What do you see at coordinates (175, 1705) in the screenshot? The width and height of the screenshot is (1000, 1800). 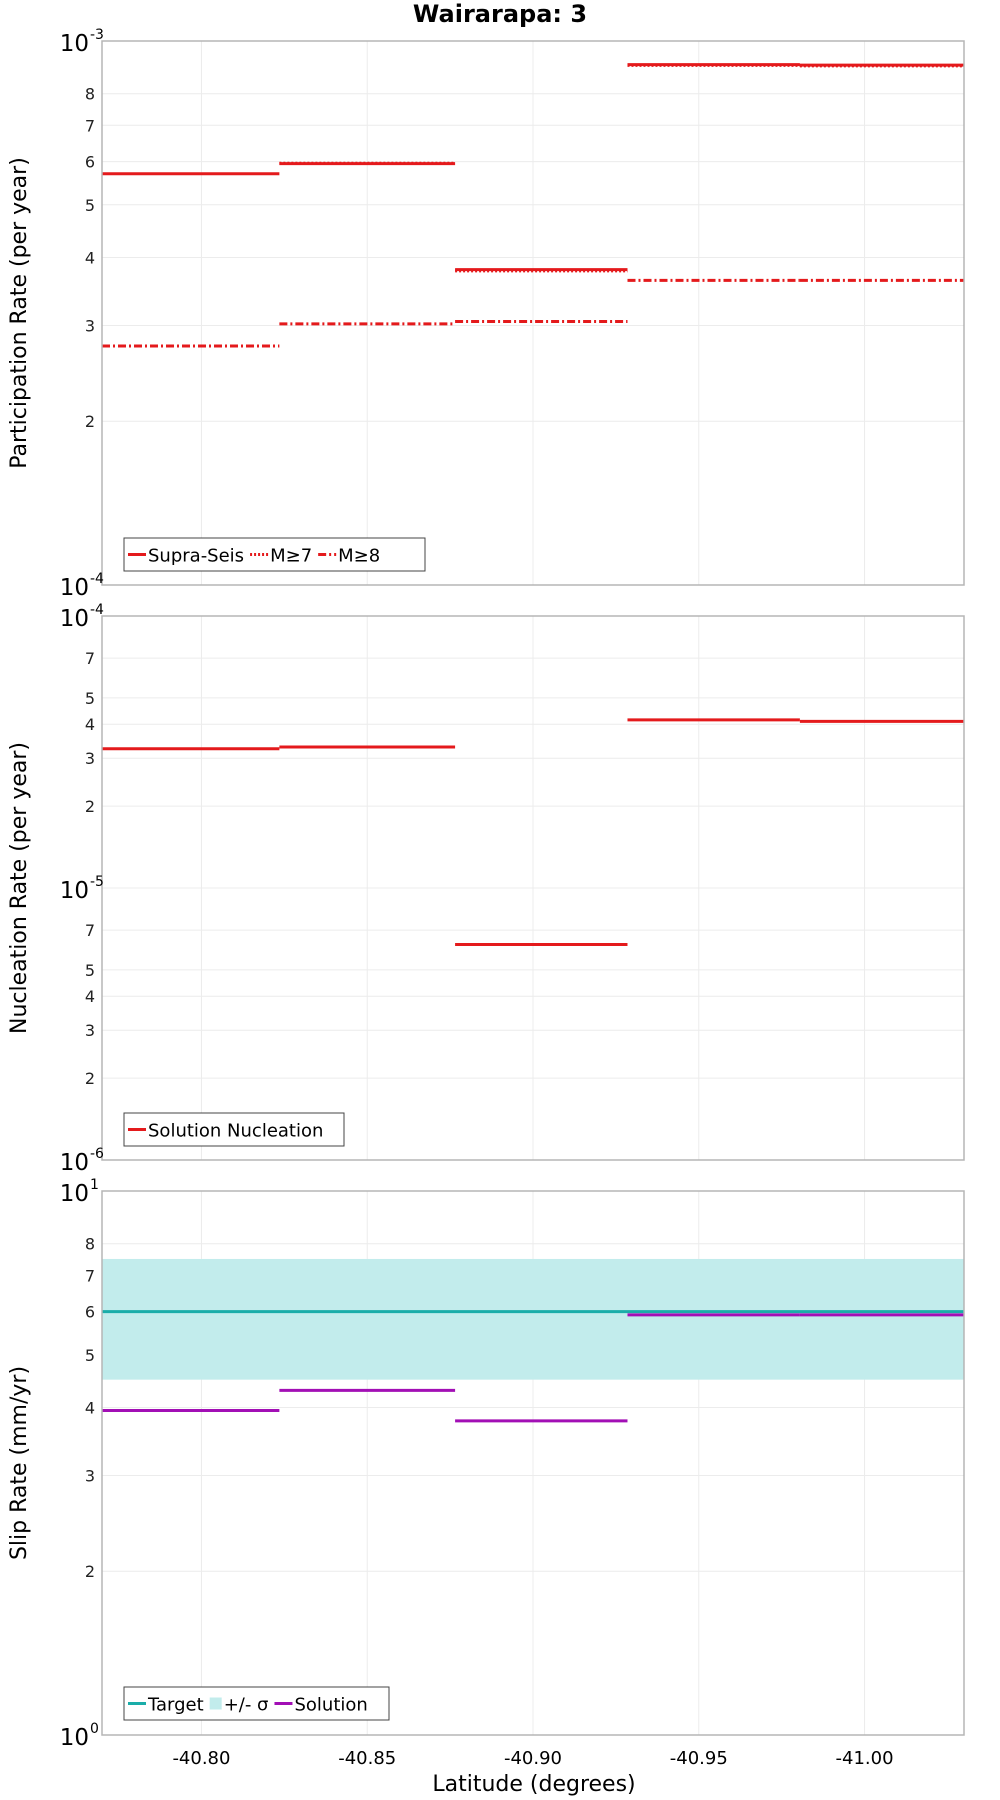 I see `legend-entry-label: Target` at bounding box center [175, 1705].